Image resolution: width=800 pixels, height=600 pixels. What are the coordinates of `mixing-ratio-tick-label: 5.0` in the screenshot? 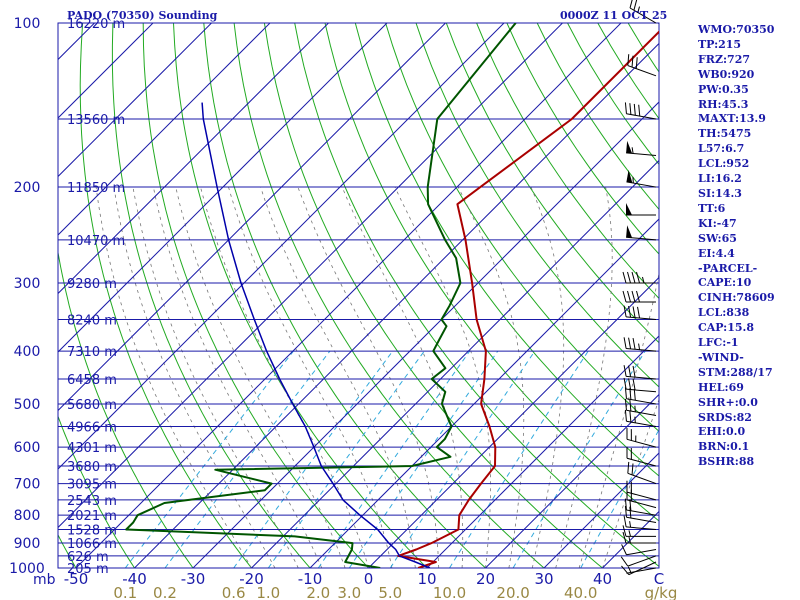 It's located at (390, 592).